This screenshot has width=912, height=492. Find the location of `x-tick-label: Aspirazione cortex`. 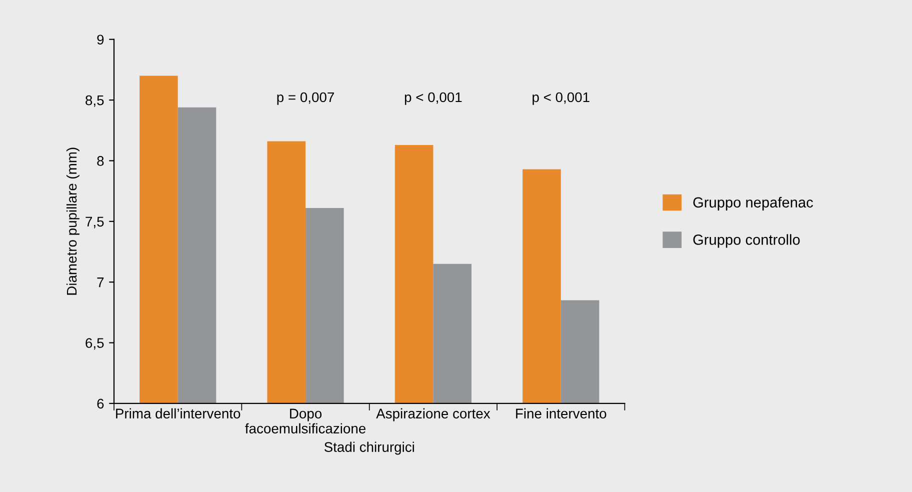

x-tick-label: Aspirazione cortex is located at coordinates (433, 415).